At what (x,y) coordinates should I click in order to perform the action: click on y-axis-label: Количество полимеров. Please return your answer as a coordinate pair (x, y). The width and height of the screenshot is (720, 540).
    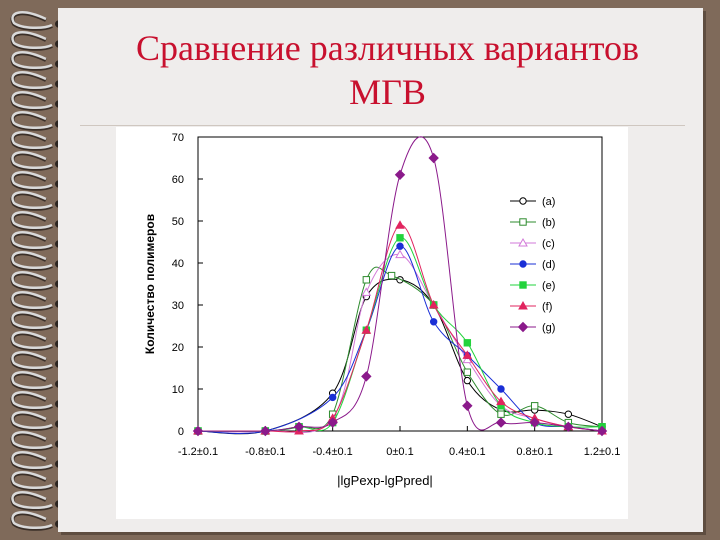
    Looking at the image, I should click on (150, 284).